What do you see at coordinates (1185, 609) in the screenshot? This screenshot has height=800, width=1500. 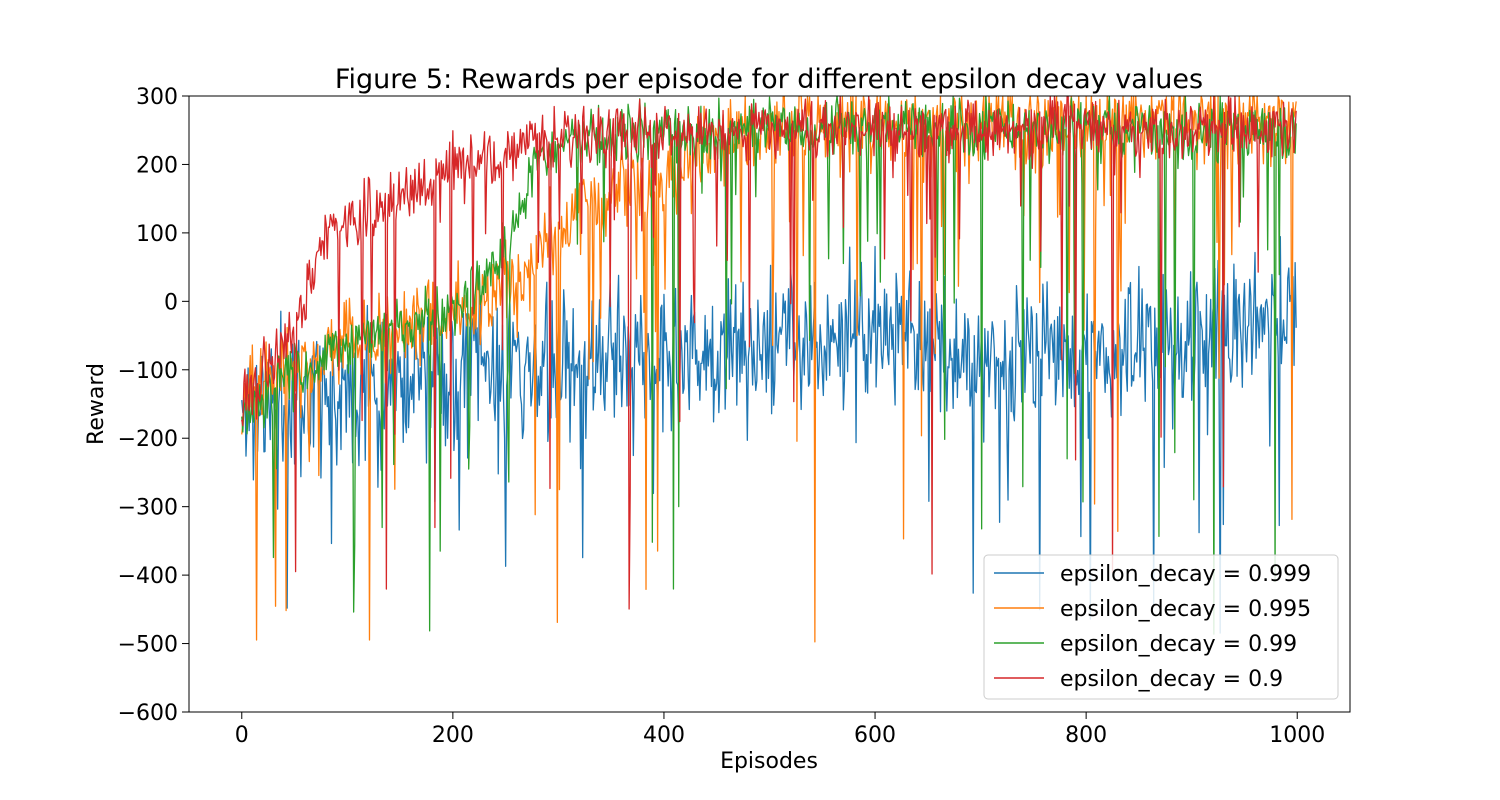 I see `legend-label: epsilon_decay = 0.995` at bounding box center [1185, 609].